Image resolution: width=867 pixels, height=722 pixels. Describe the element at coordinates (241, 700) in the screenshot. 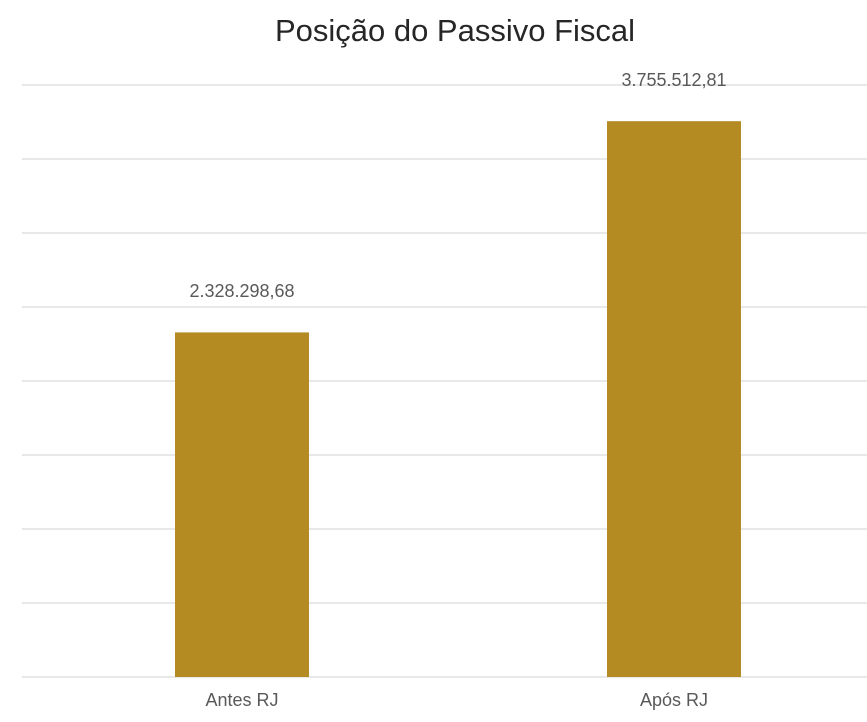

I see `x-tick-label: Antes RJ` at that location.